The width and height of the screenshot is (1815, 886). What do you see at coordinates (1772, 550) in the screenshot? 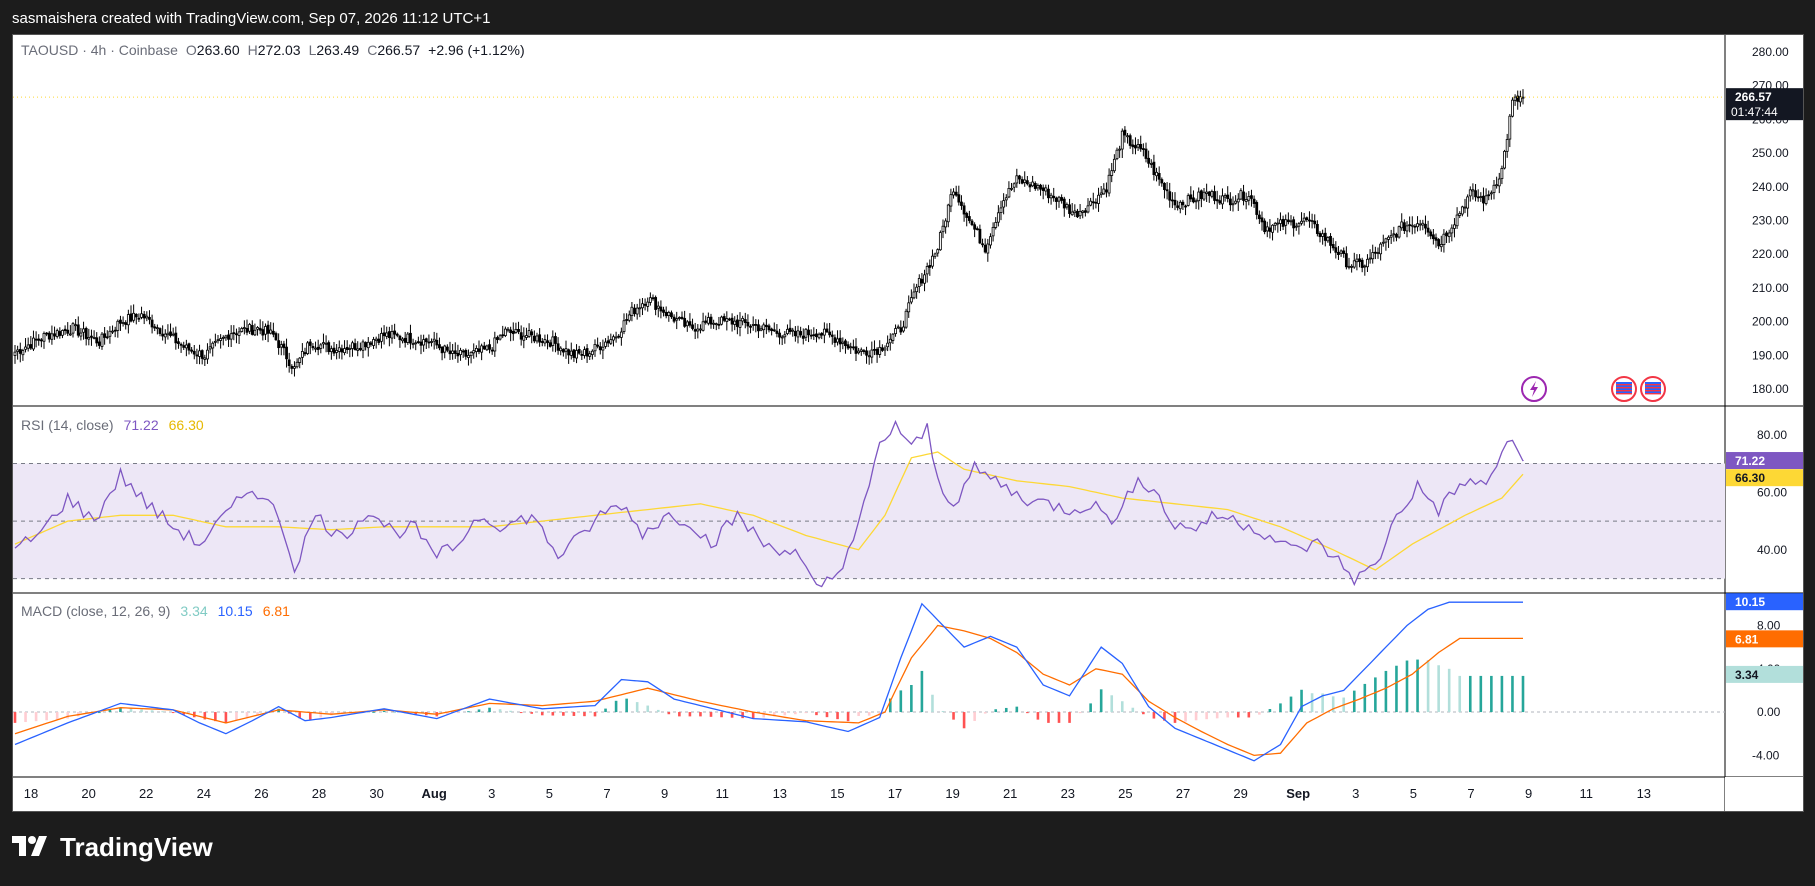
I see `rsi-tick-label: 40.00` at bounding box center [1772, 550].